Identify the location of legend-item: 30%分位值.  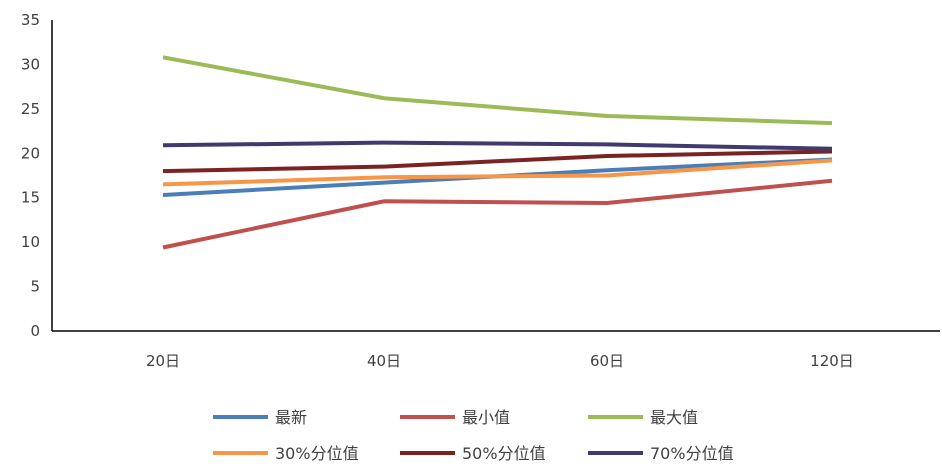
(286, 453).